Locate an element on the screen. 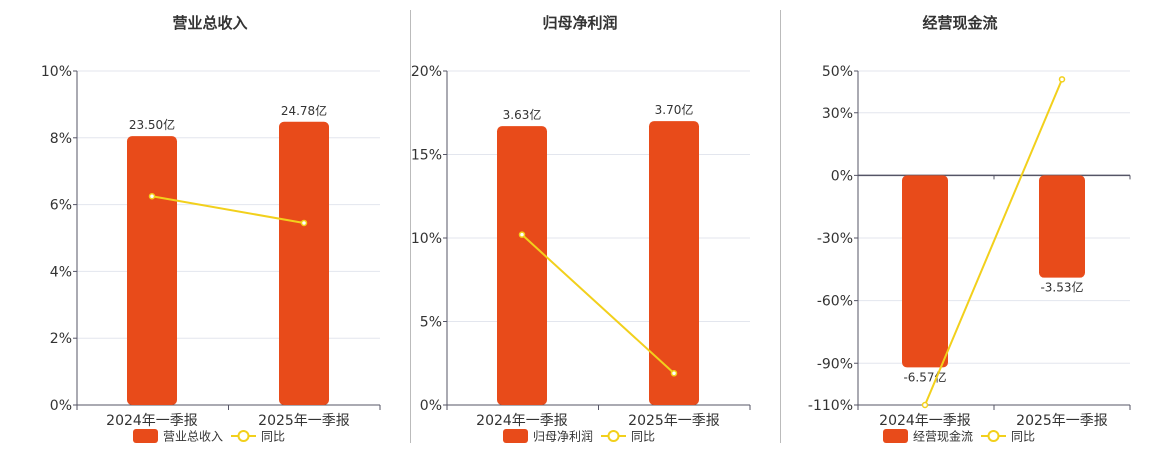 This screenshot has height=450, width=1160. legend-bar-label: 归母净利润 is located at coordinates (563, 437).